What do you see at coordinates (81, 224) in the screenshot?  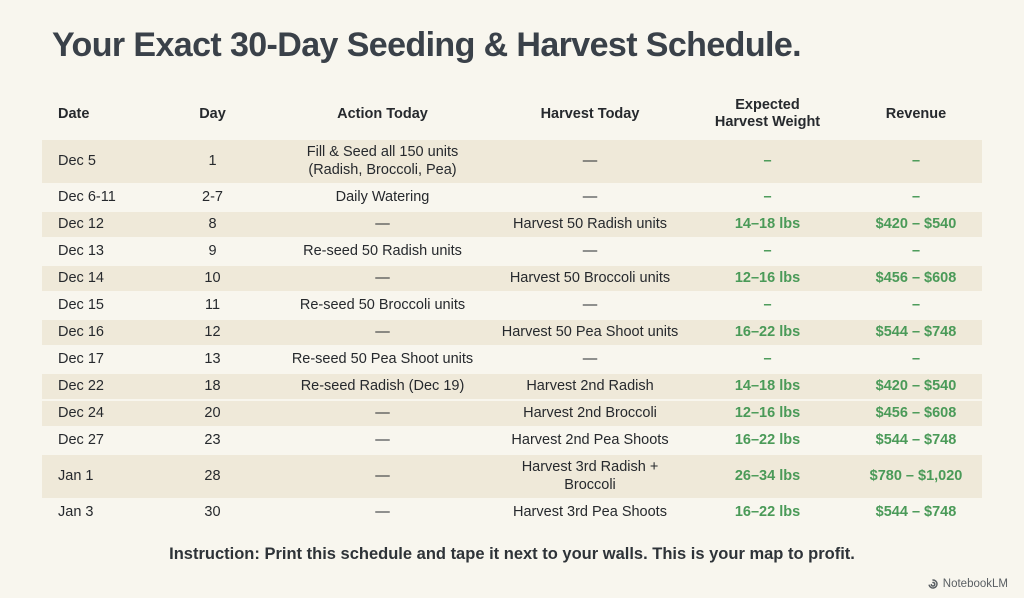 I see `cell-date: Dec 12` at bounding box center [81, 224].